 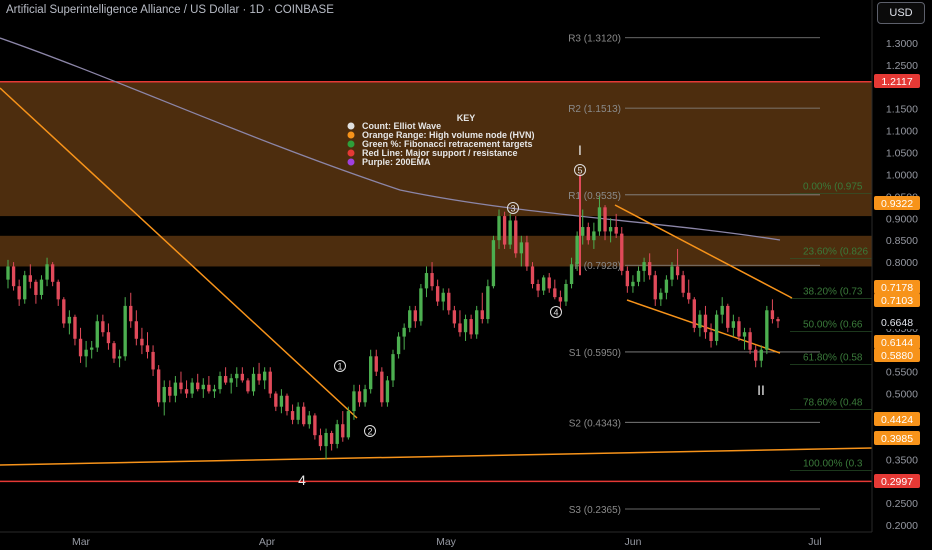 I want to click on wave-label: 1, so click(x=339, y=367).